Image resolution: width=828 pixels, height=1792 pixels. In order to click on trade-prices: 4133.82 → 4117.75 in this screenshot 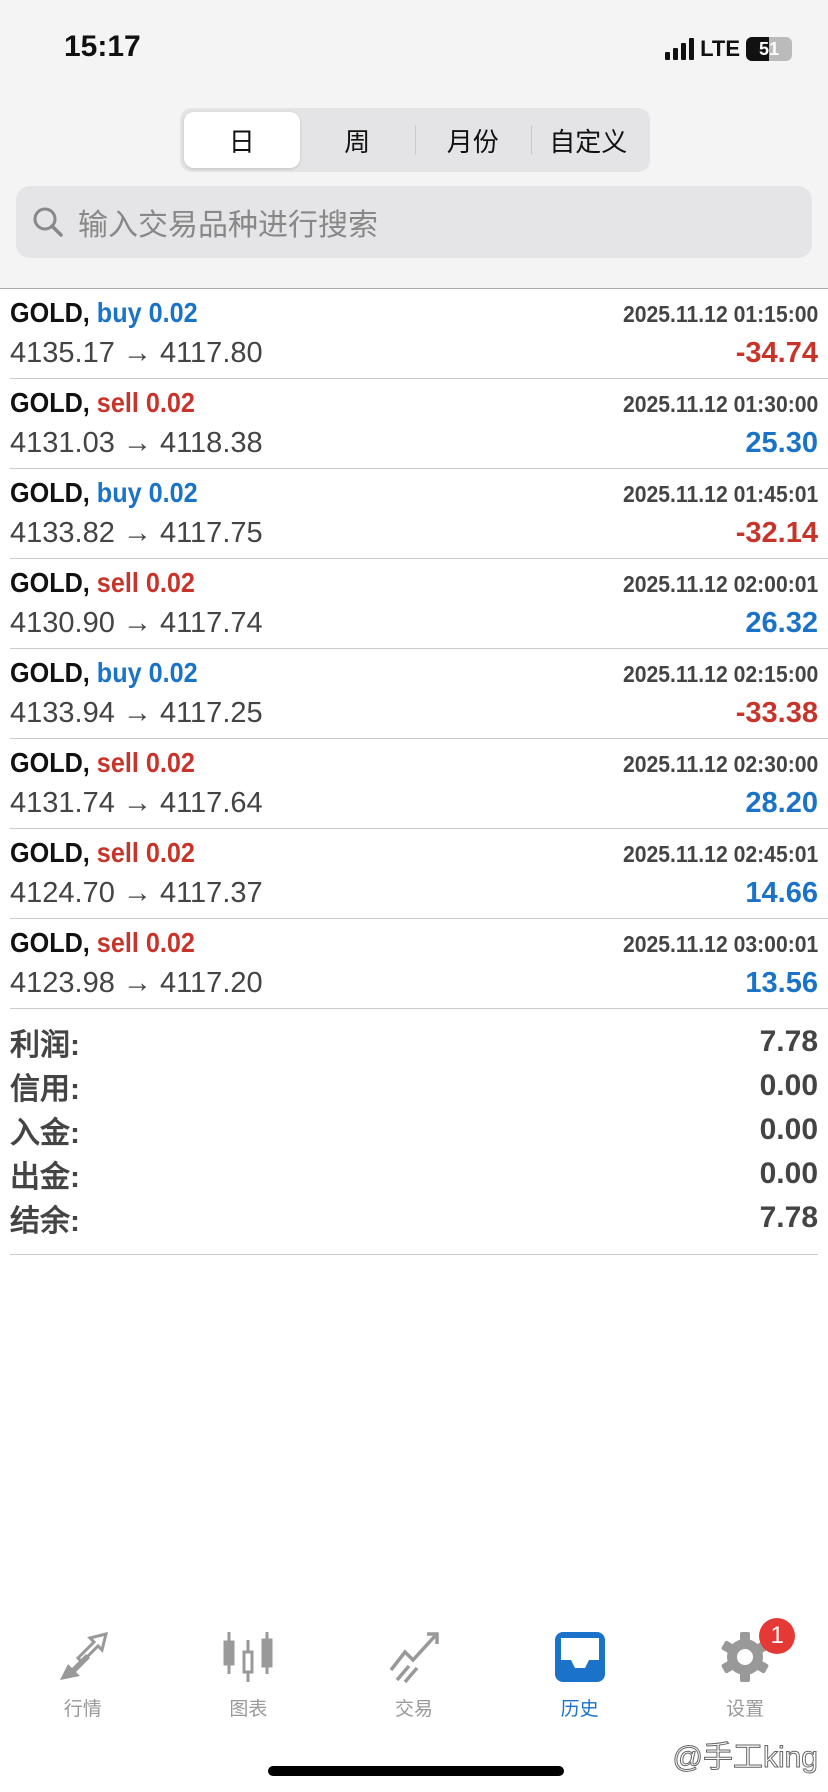, I will do `click(136, 533)`.